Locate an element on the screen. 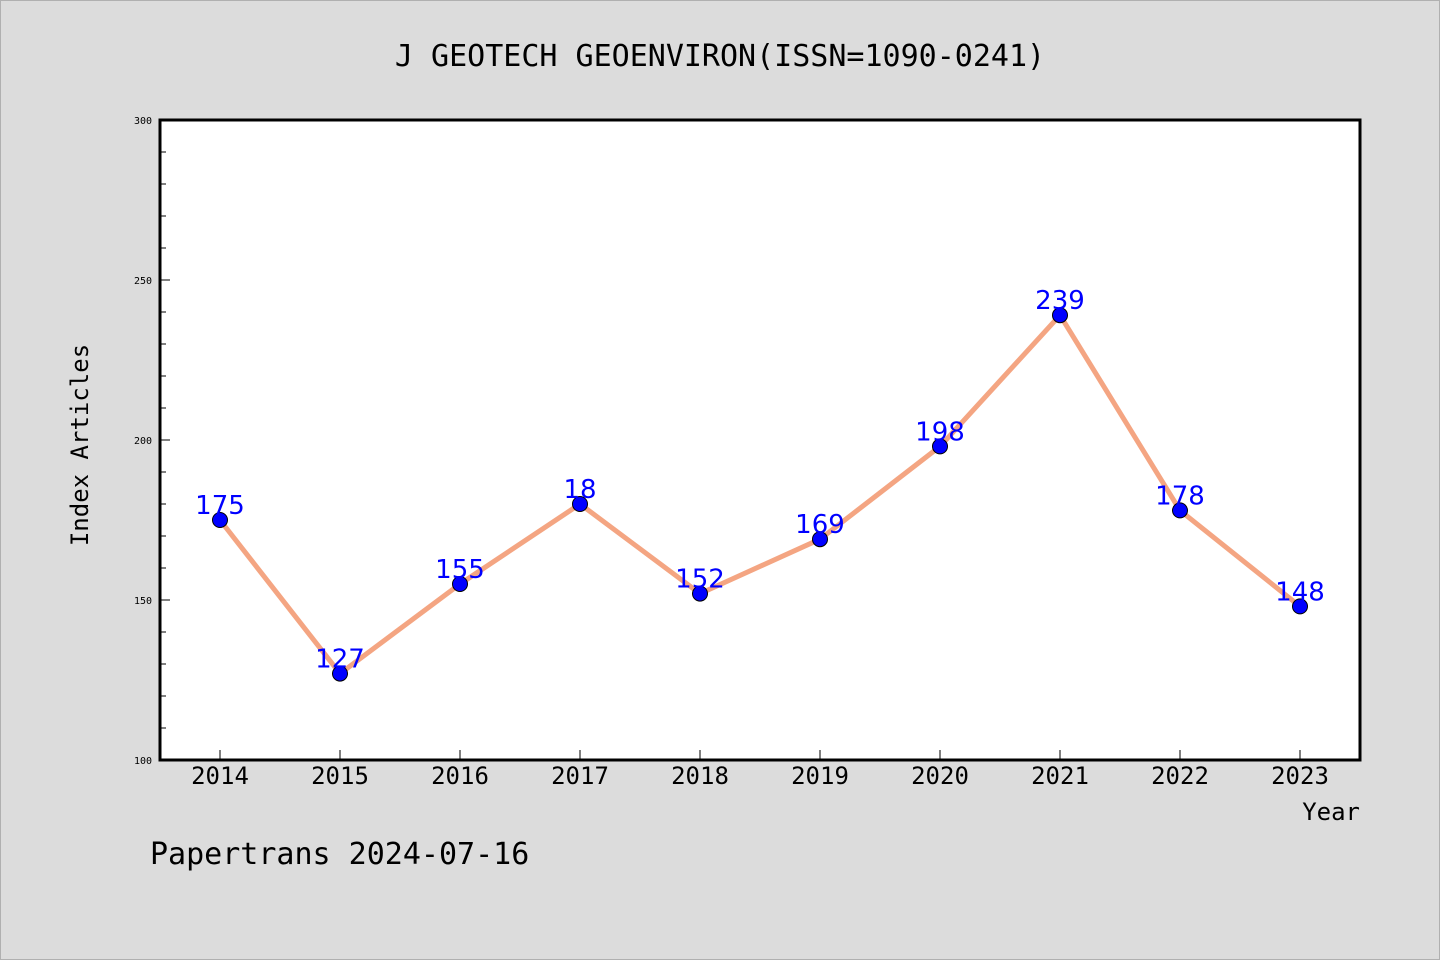 The height and width of the screenshot is (960, 1440). y-tick-label: 150 is located at coordinates (143, 601).